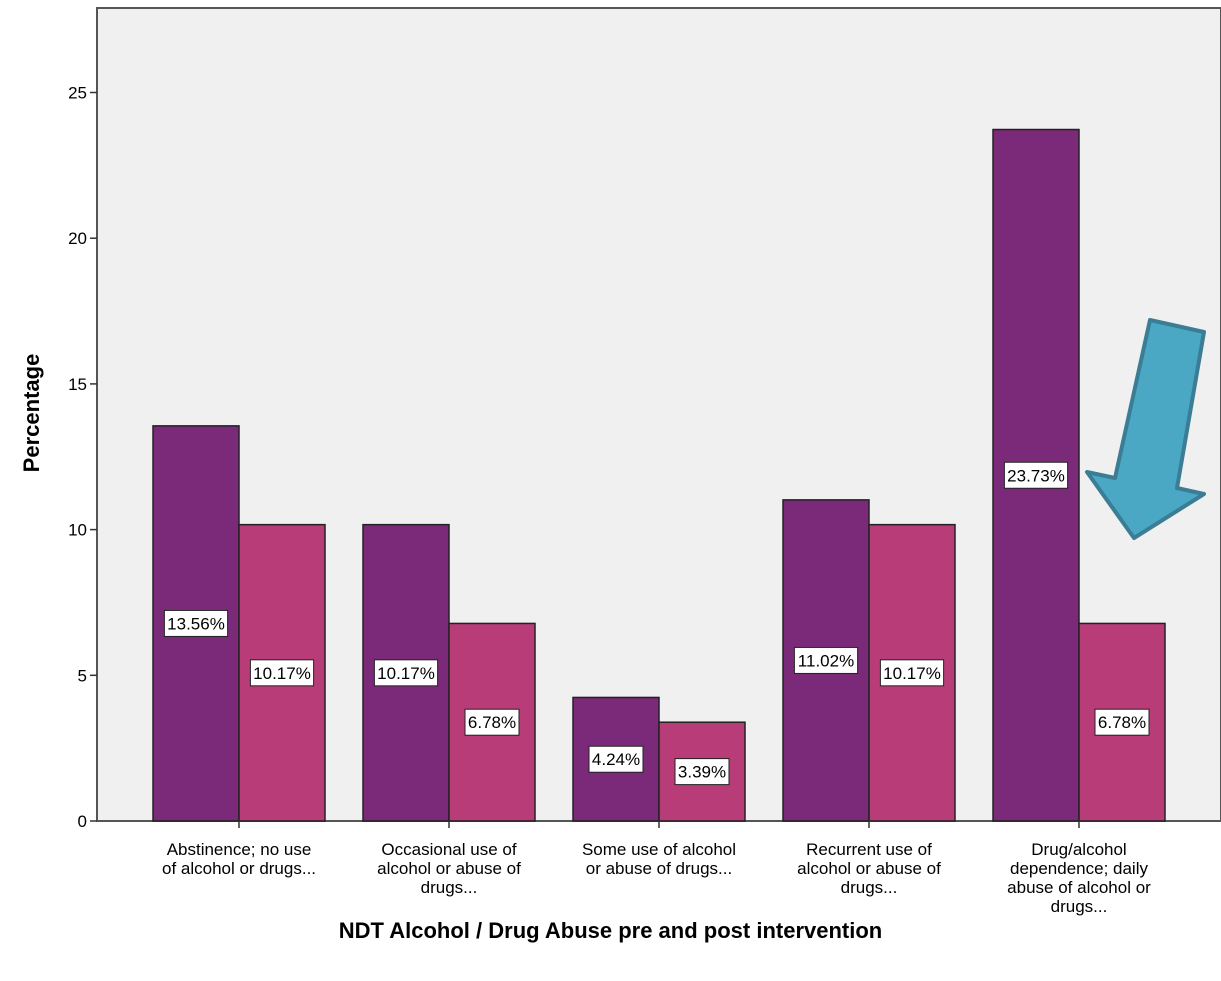  I want to click on y-axis: 0 5 10 15 20 25, so click(82, 457).